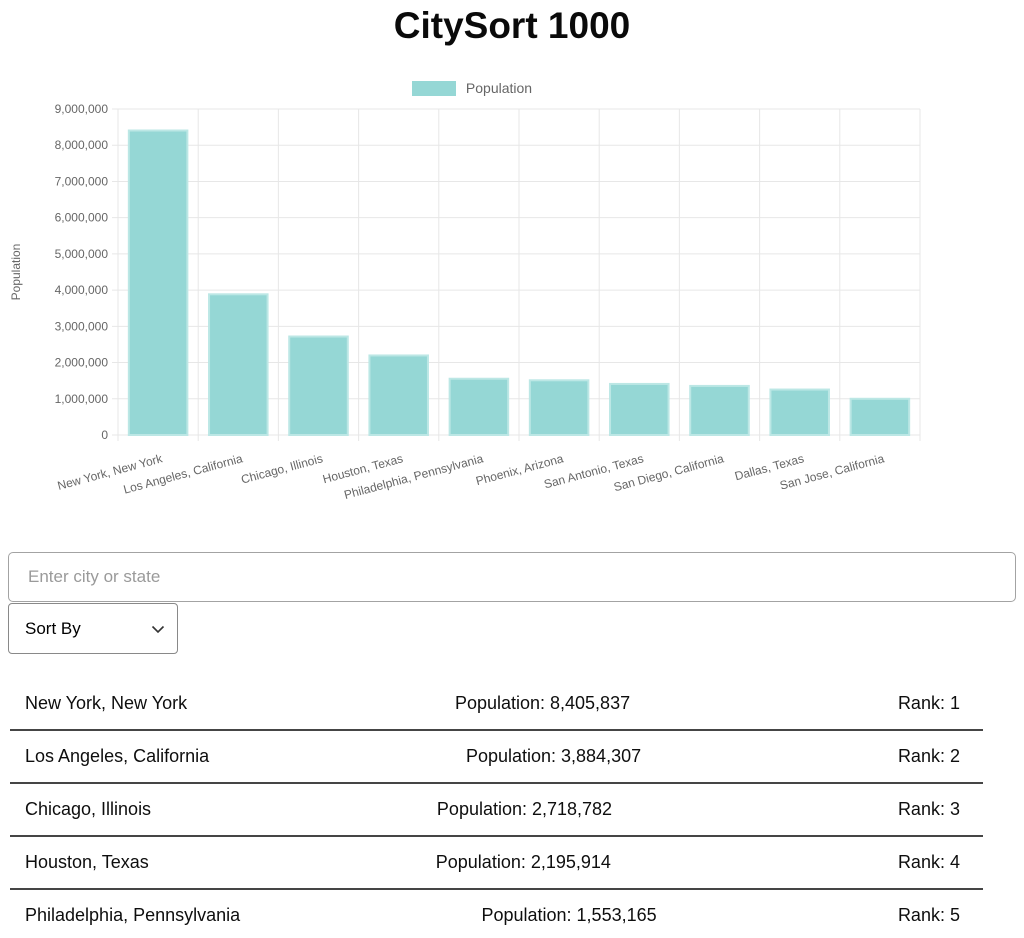 The height and width of the screenshot is (938, 1024). Describe the element at coordinates (82, 109) in the screenshot. I see `y-tick-label: 9,000,000` at that location.